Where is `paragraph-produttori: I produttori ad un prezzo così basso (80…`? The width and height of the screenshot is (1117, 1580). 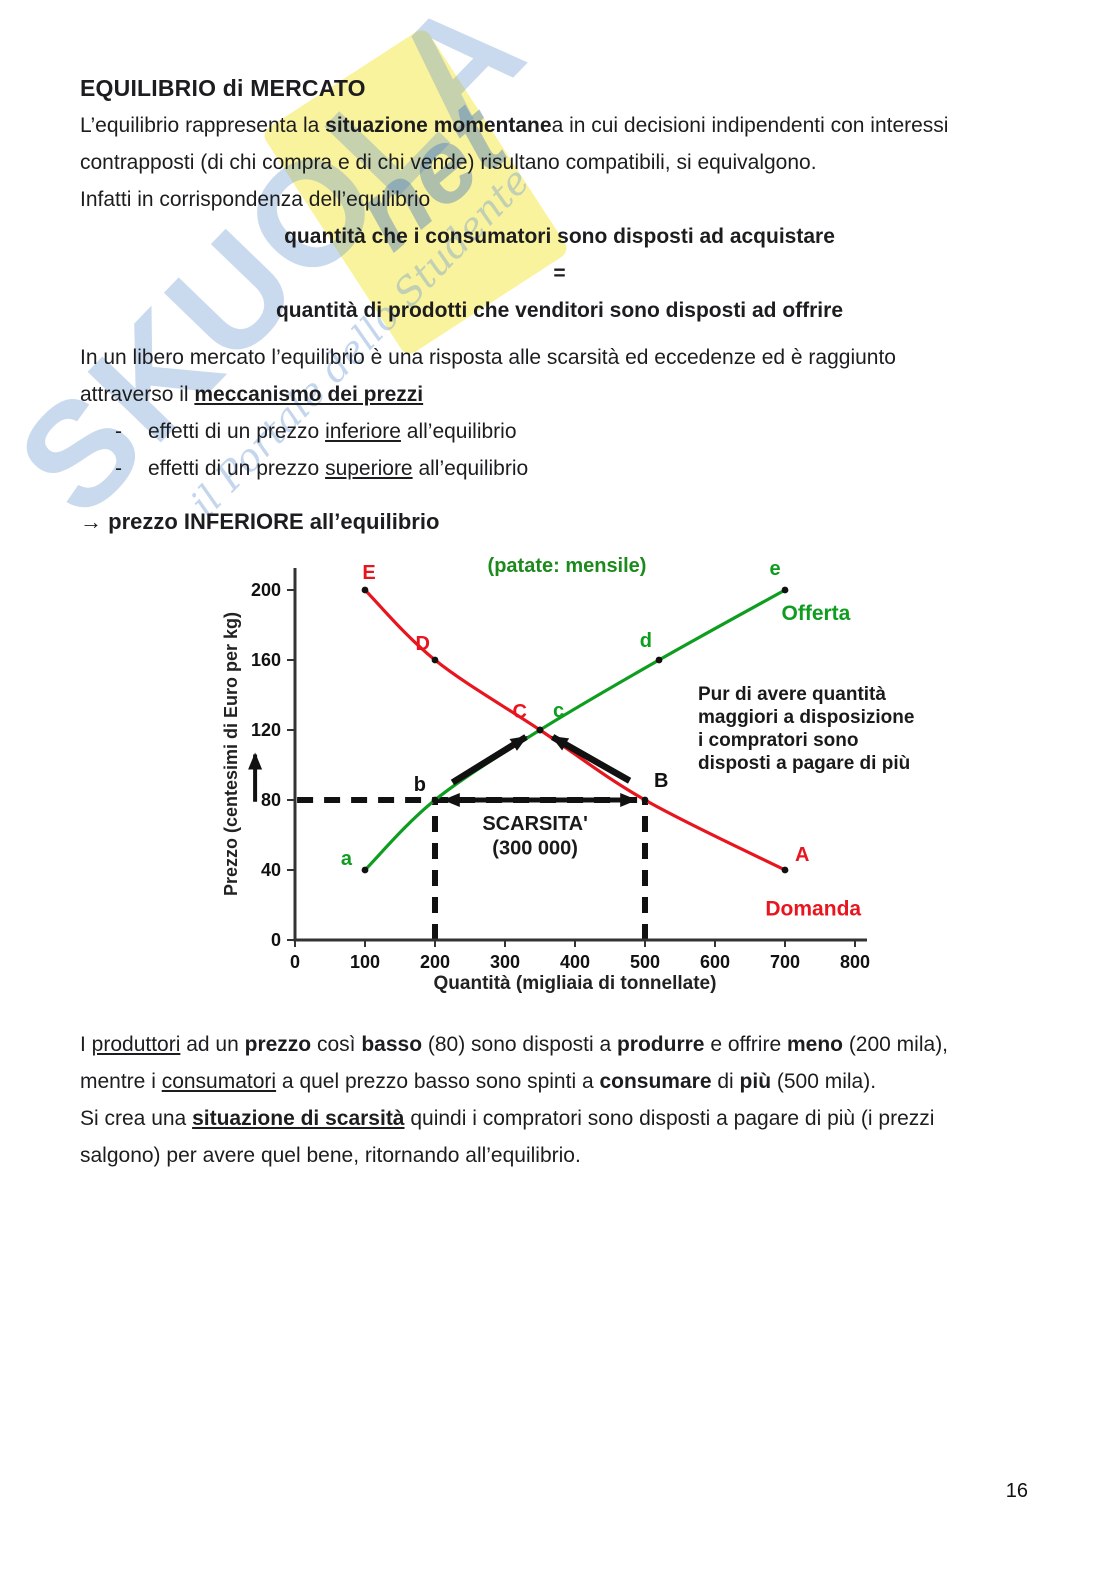
paragraph-produttori: I produttori ad un prezzo così basso (80… is located at coordinates (559, 1063).